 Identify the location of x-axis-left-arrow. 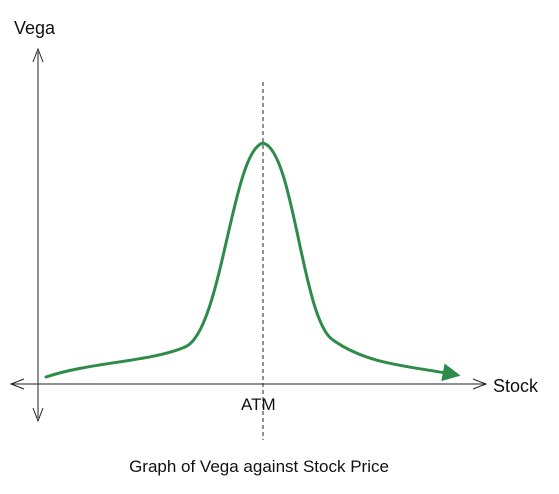
(17, 384).